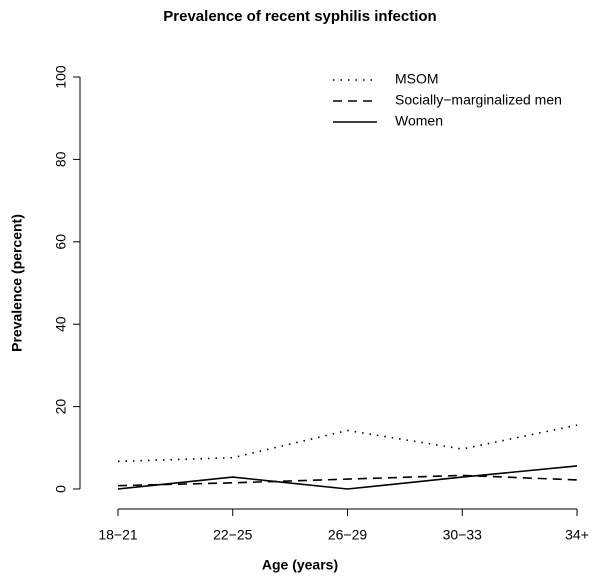  Describe the element at coordinates (478, 100) in the screenshot. I see `legend-label: Socially−marginalized men` at that location.